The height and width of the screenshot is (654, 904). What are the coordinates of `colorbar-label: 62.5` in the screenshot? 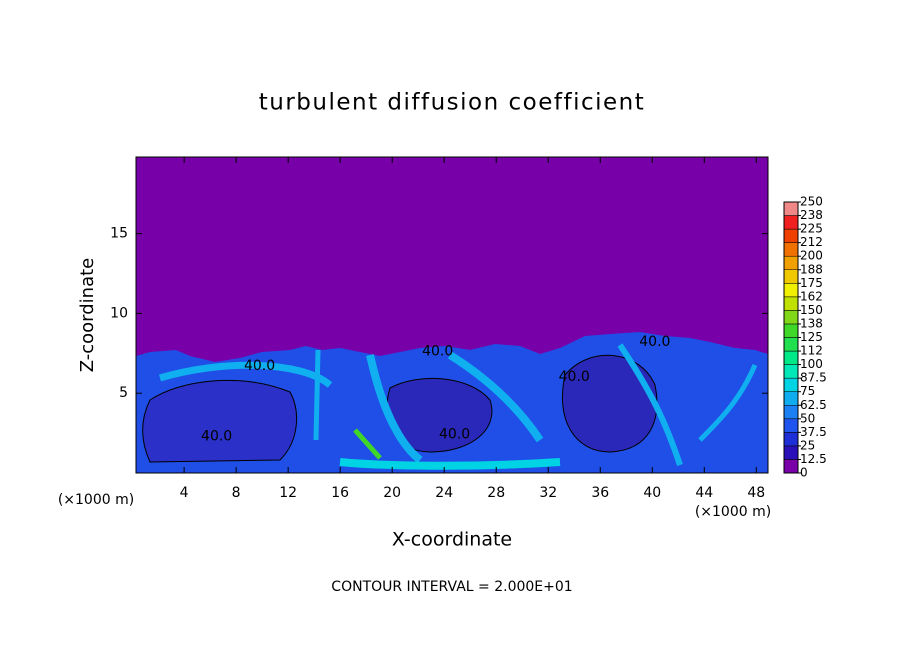 It's located at (813, 405).